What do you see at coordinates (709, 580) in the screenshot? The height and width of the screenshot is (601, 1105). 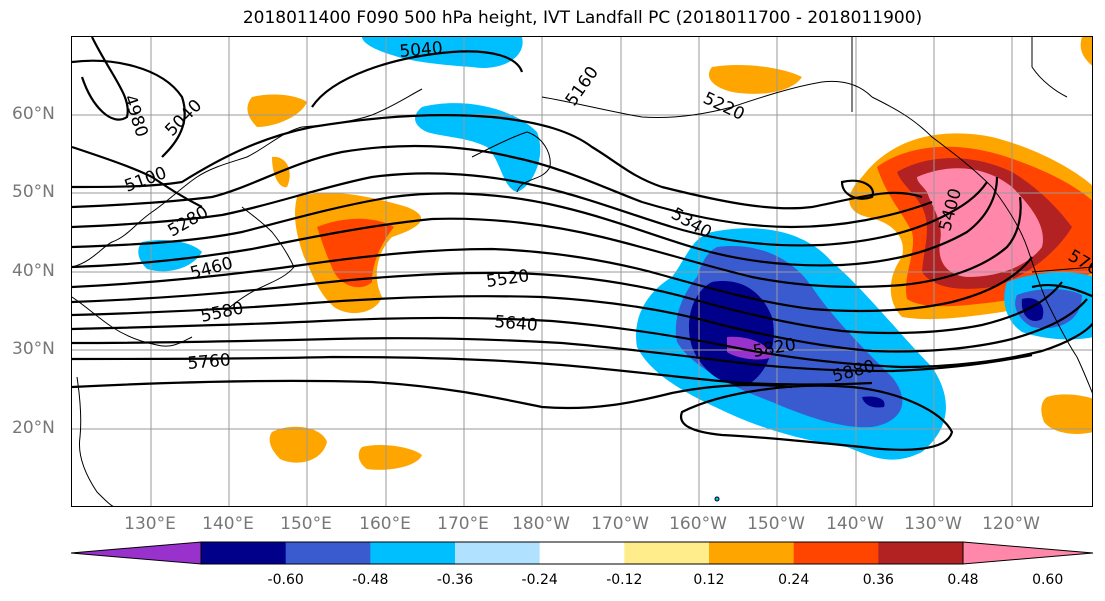 I see `colorbar-tick-label: 0.12` at bounding box center [709, 580].